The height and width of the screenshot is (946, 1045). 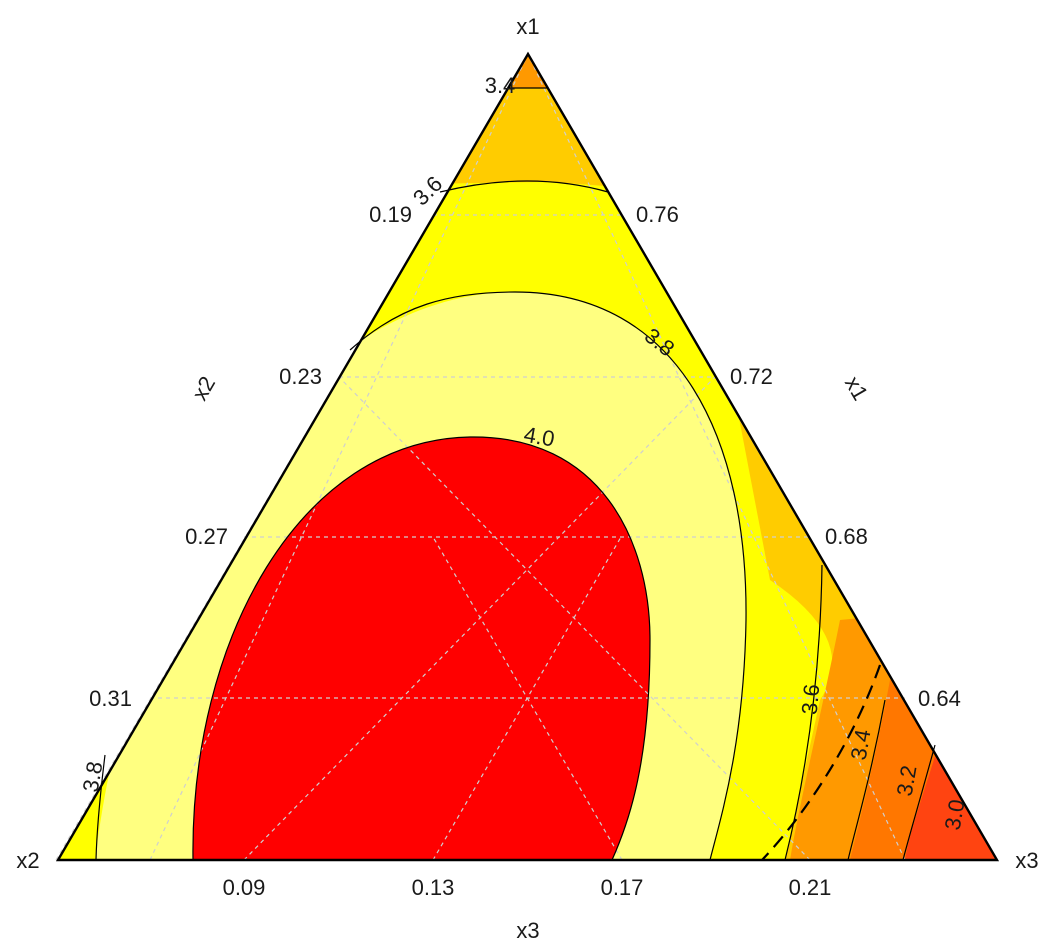 What do you see at coordinates (539, 437) in the screenshot?
I see `contour-label: 4.0` at bounding box center [539, 437].